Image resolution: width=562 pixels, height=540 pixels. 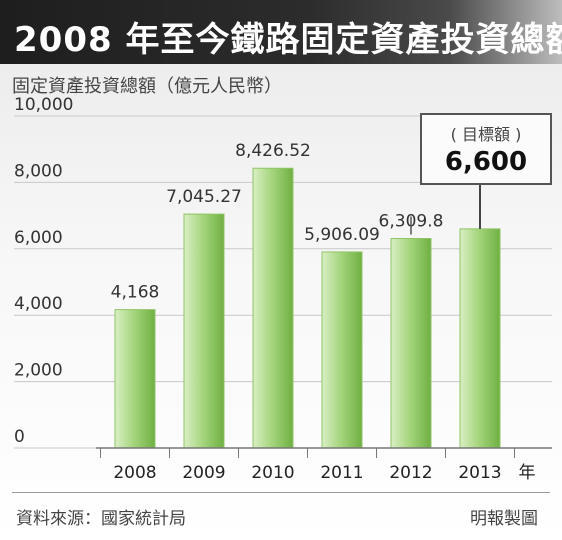 I want to click on title-bar: 2008 年至今鐵路固定資產投資總額, so click(x=281, y=32).